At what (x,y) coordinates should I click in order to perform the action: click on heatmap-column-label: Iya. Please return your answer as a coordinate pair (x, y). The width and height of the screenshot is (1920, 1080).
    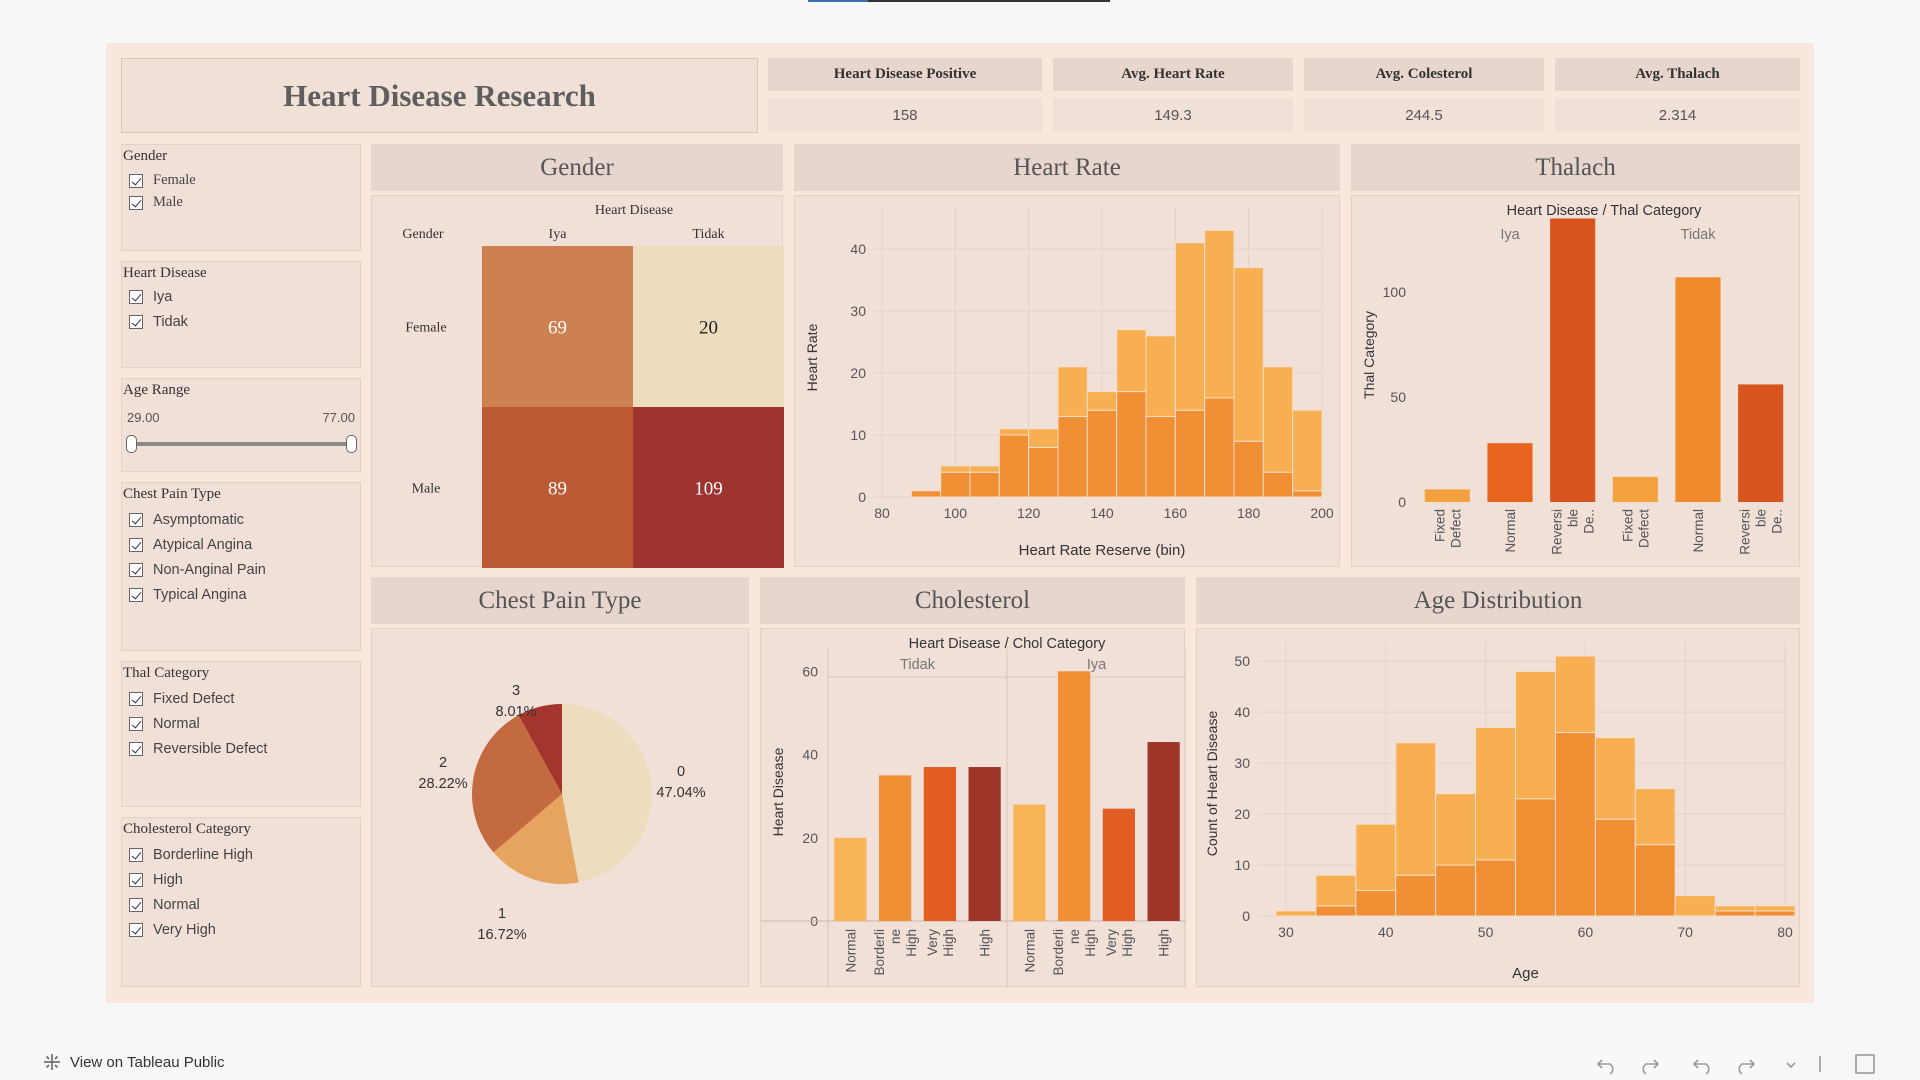
    Looking at the image, I should click on (558, 234).